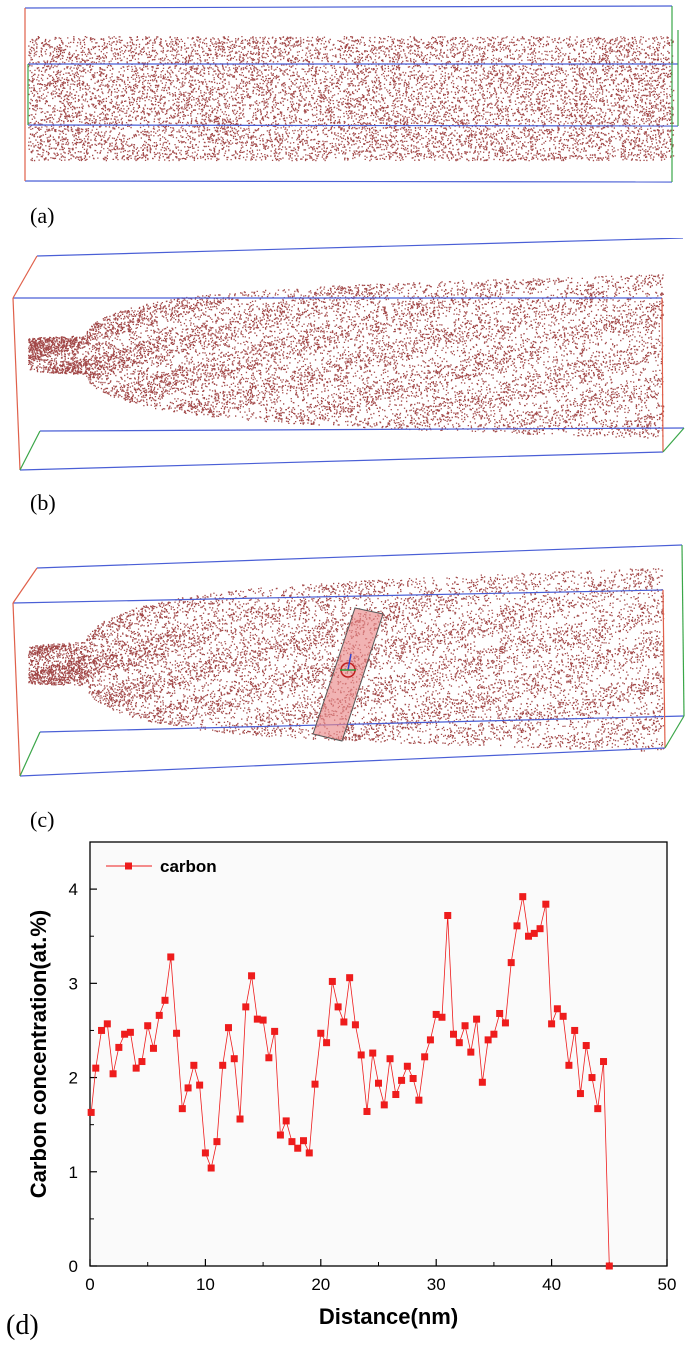  I want to click on legend-label: carbon, so click(188, 866).